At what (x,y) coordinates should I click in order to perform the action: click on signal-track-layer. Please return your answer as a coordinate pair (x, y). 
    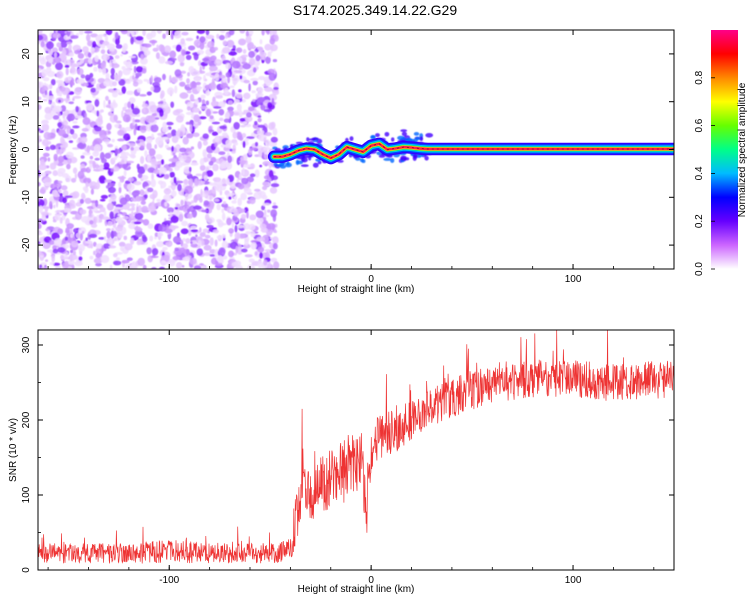
    Looking at the image, I should click on (470, 149).